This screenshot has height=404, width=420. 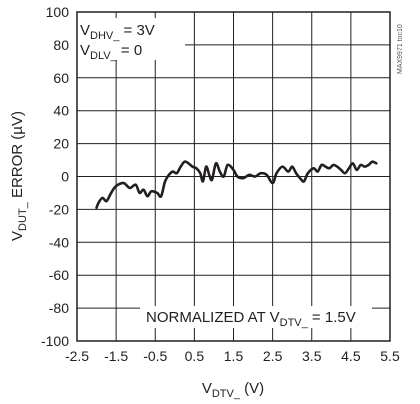 I want to click on legend: VDHV_ = 3V VDLV_ = 0, so click(x=131, y=40).